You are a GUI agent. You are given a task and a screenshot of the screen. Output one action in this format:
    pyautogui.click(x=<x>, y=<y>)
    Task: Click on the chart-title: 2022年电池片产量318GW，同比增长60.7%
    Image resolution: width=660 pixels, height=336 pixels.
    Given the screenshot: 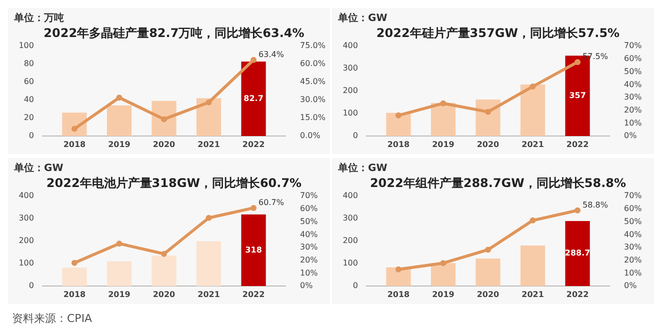 What is the action you would take?
    pyautogui.click(x=174, y=183)
    